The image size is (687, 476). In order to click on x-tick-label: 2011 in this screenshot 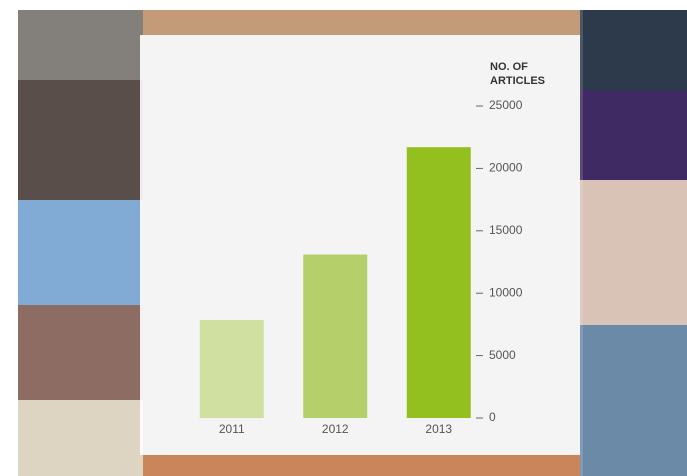, I will do `click(232, 429)`.